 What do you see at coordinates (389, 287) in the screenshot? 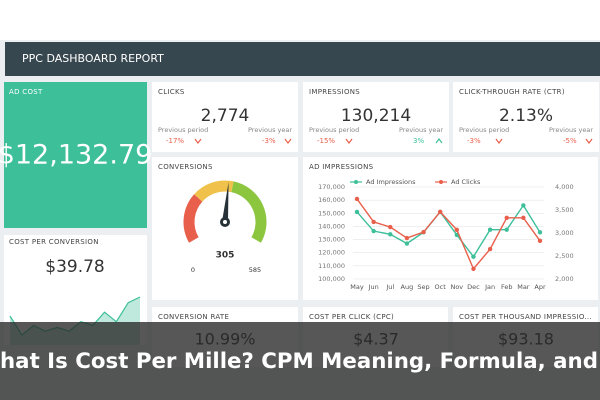
I see `x-tick-label: Jul` at bounding box center [389, 287].